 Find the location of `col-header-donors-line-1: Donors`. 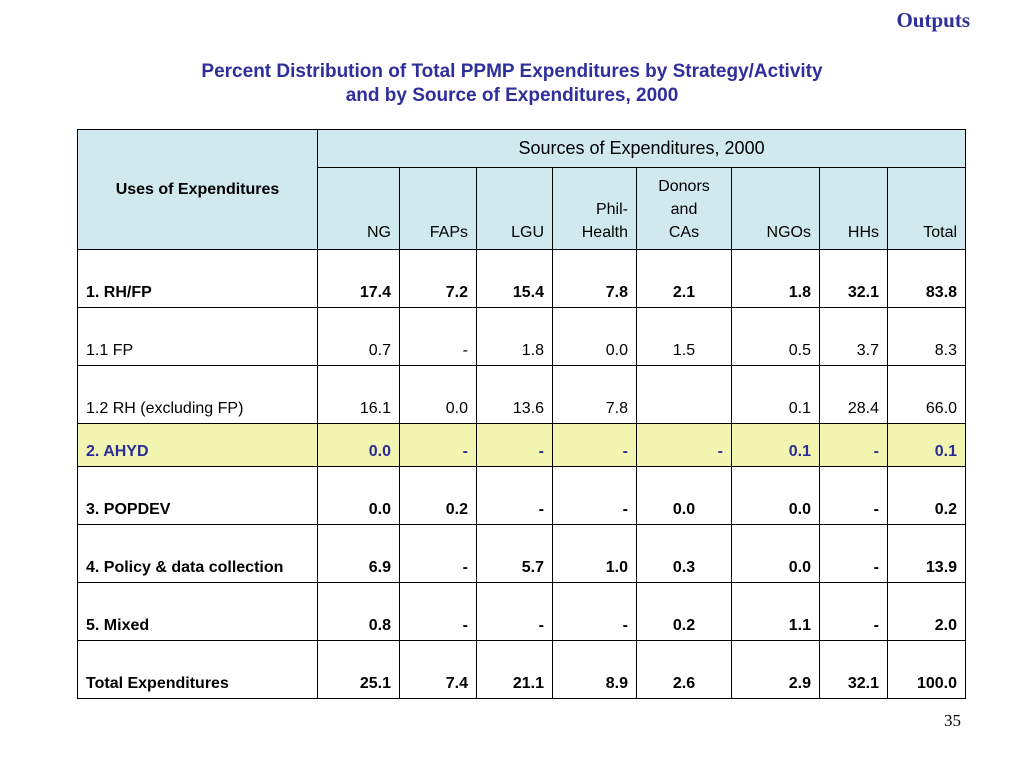

col-header-donors-line-1: Donors is located at coordinates (684, 186).